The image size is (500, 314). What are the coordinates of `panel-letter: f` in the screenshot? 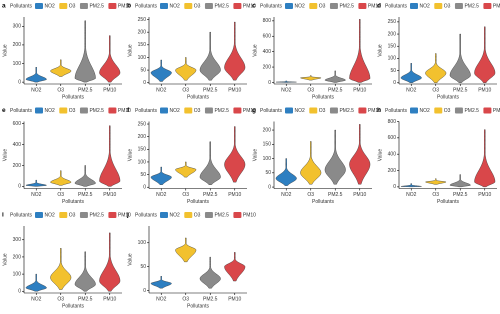 It's located at (128, 110).